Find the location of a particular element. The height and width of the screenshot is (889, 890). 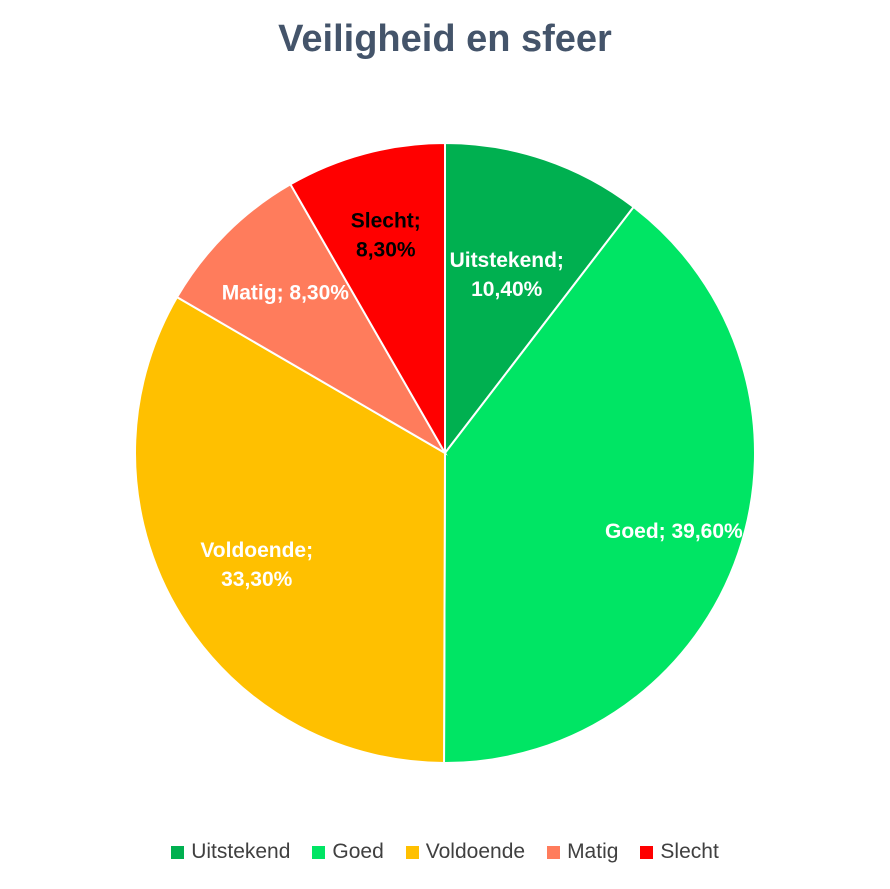

legend-label: Slecht is located at coordinates (689, 851).